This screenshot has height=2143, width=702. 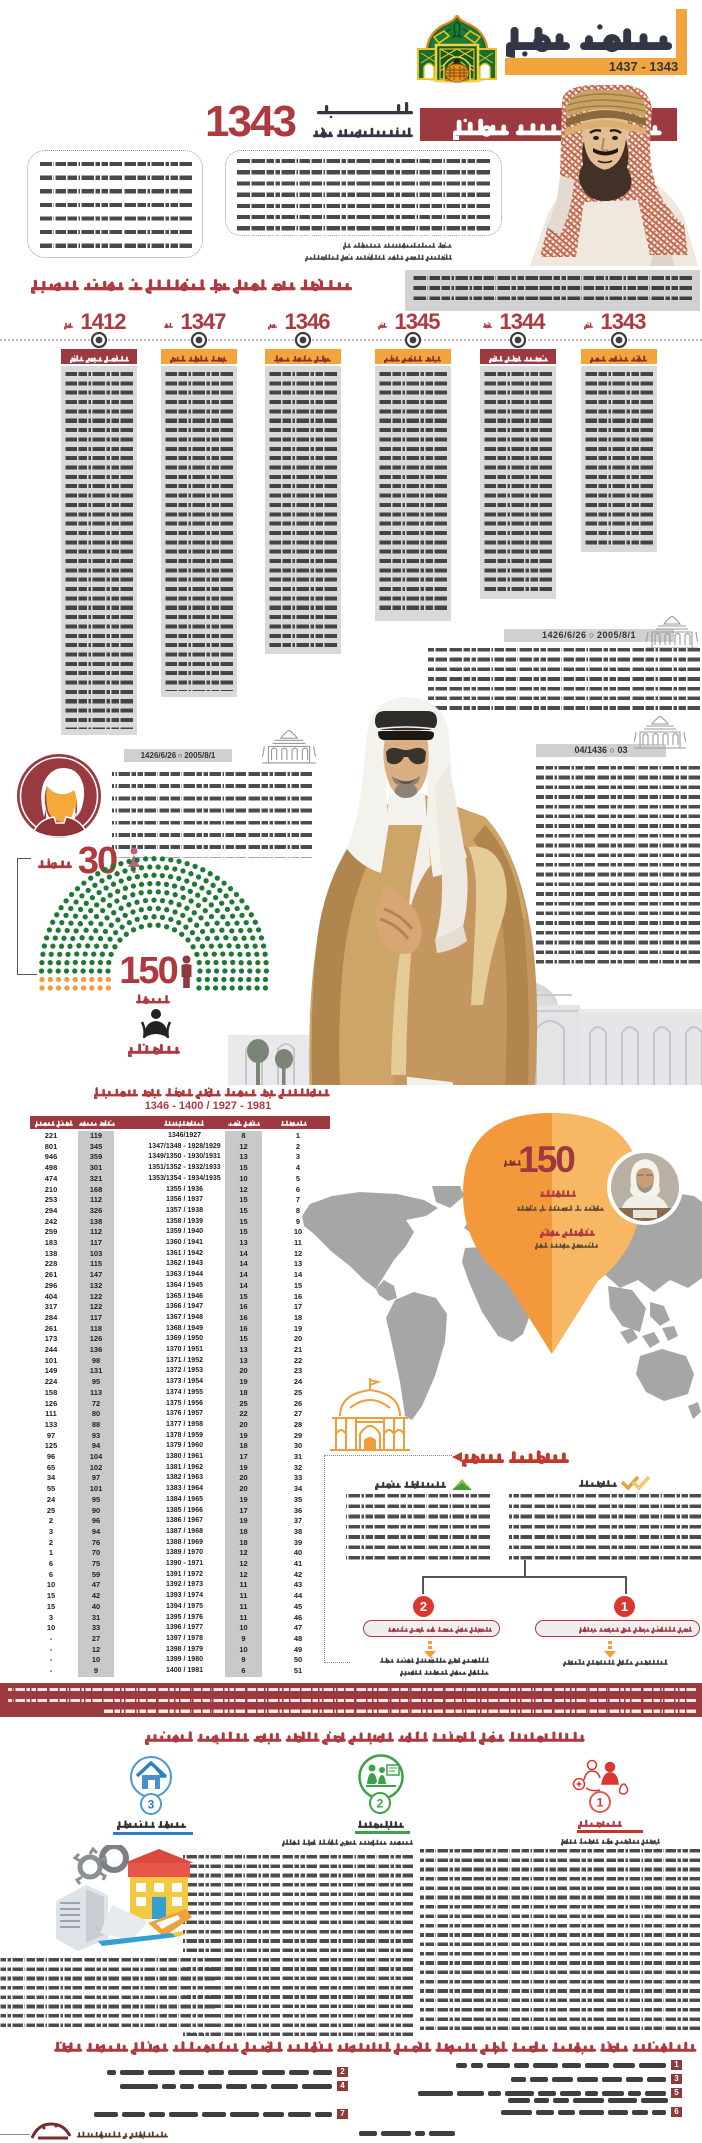 I want to click on svg-text: 3, so click(x=151, y=1804).